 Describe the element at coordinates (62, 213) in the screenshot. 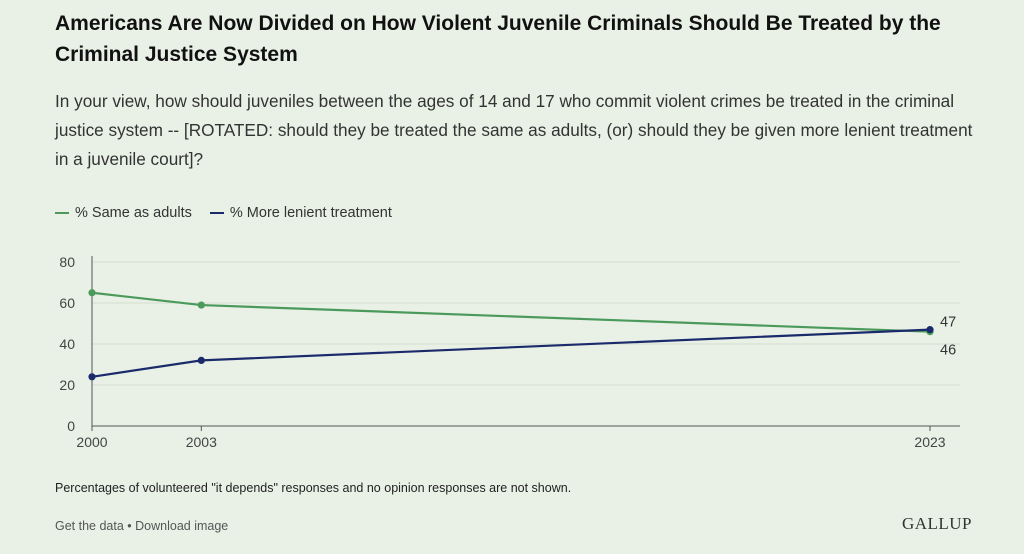

I see `legend-swatch-same` at that location.